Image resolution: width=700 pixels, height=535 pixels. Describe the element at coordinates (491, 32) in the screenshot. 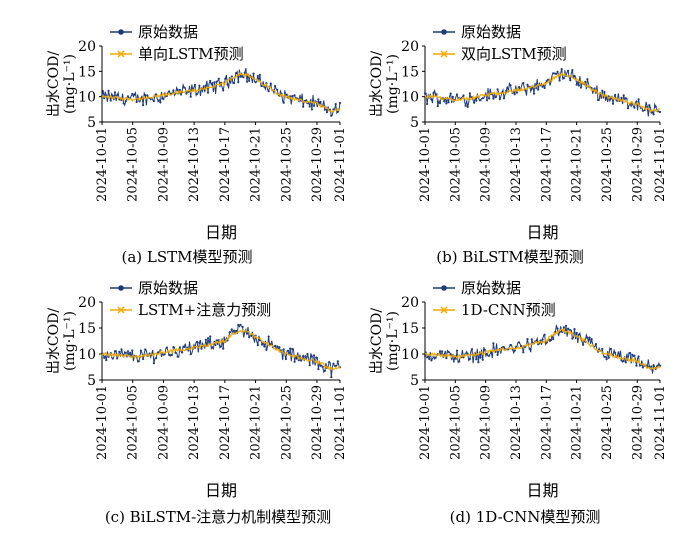

I see `legend-raw-label: 原始数据` at that location.